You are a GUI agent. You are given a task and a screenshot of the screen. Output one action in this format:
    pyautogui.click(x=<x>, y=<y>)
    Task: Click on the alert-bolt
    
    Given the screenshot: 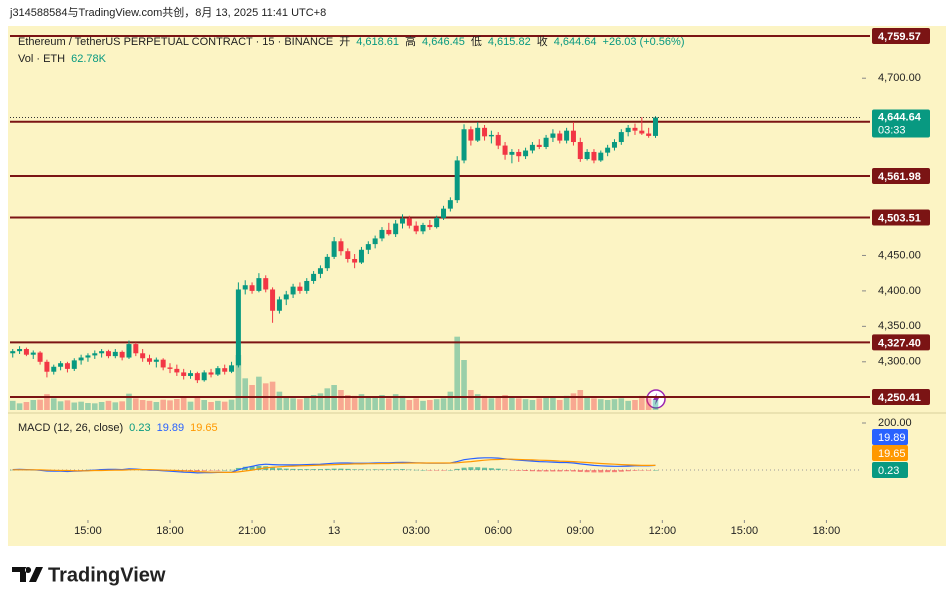 What is the action you would take?
    pyautogui.click(x=656, y=399)
    